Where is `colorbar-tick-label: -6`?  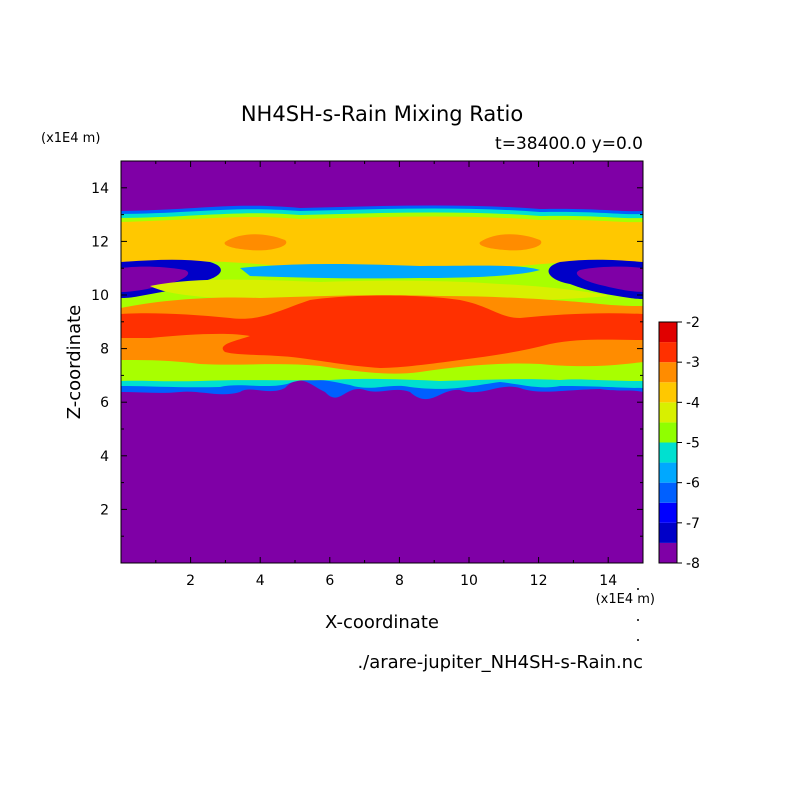 colorbar-tick-label: -6 is located at coordinates (693, 484).